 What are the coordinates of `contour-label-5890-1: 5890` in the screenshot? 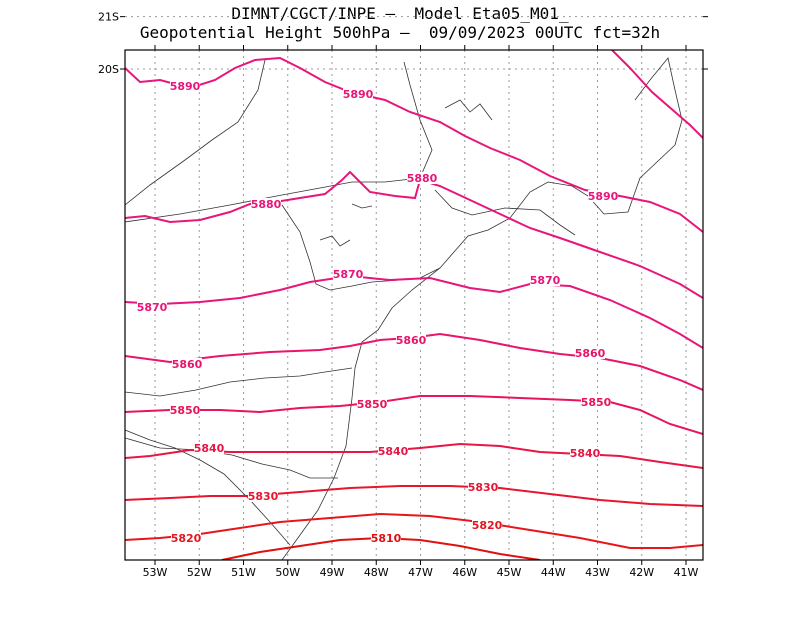 It's located at (358, 94).